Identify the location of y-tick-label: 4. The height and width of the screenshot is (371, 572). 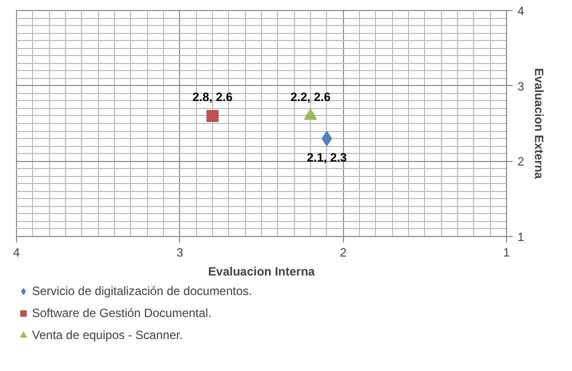
(521, 11).